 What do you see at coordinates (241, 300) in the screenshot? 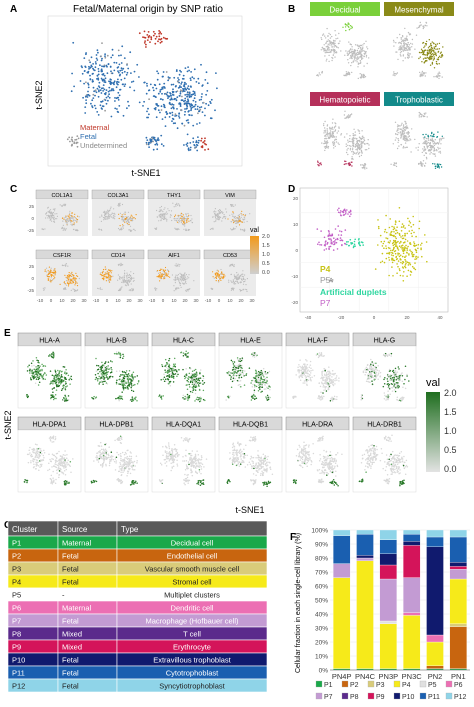
I see `x-tick-label: 20` at bounding box center [241, 300].